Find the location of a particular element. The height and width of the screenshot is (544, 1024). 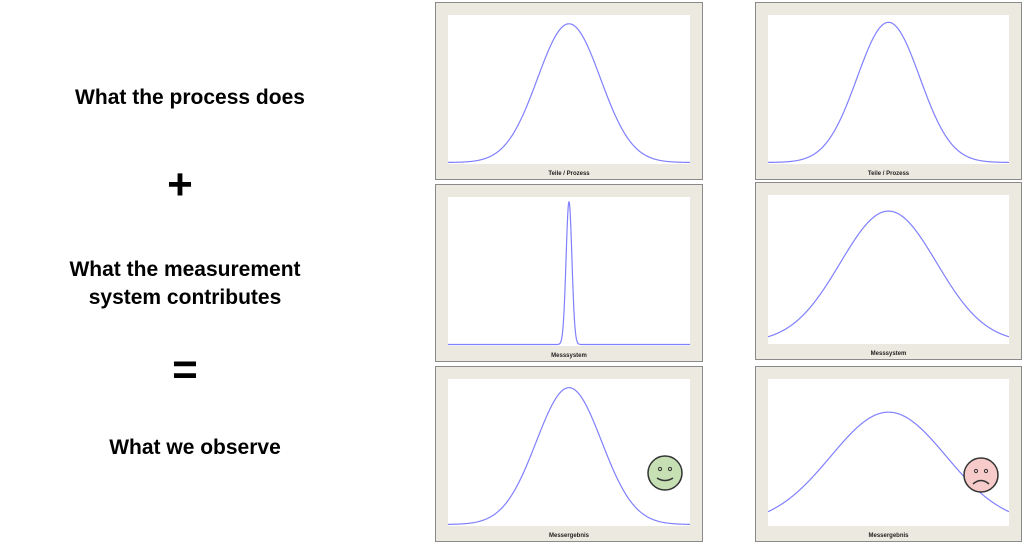

label-observe: What we observe is located at coordinates (195, 447).